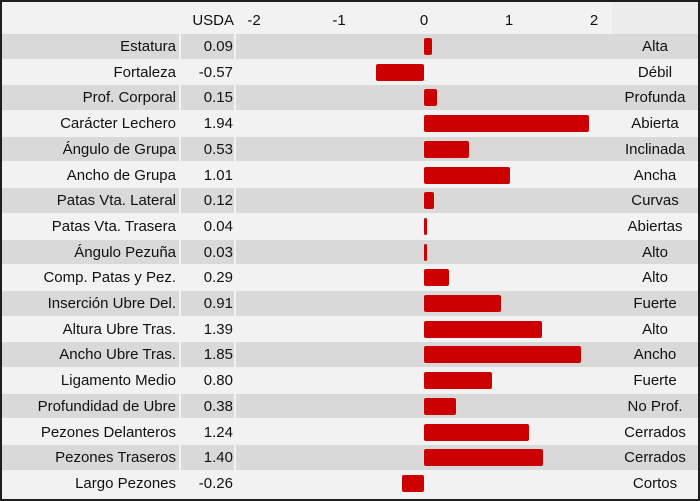 This screenshot has width=700, height=501. I want to click on table-row: Inserción Ubre Del. 0.91 Fuerte, so click(350, 304).